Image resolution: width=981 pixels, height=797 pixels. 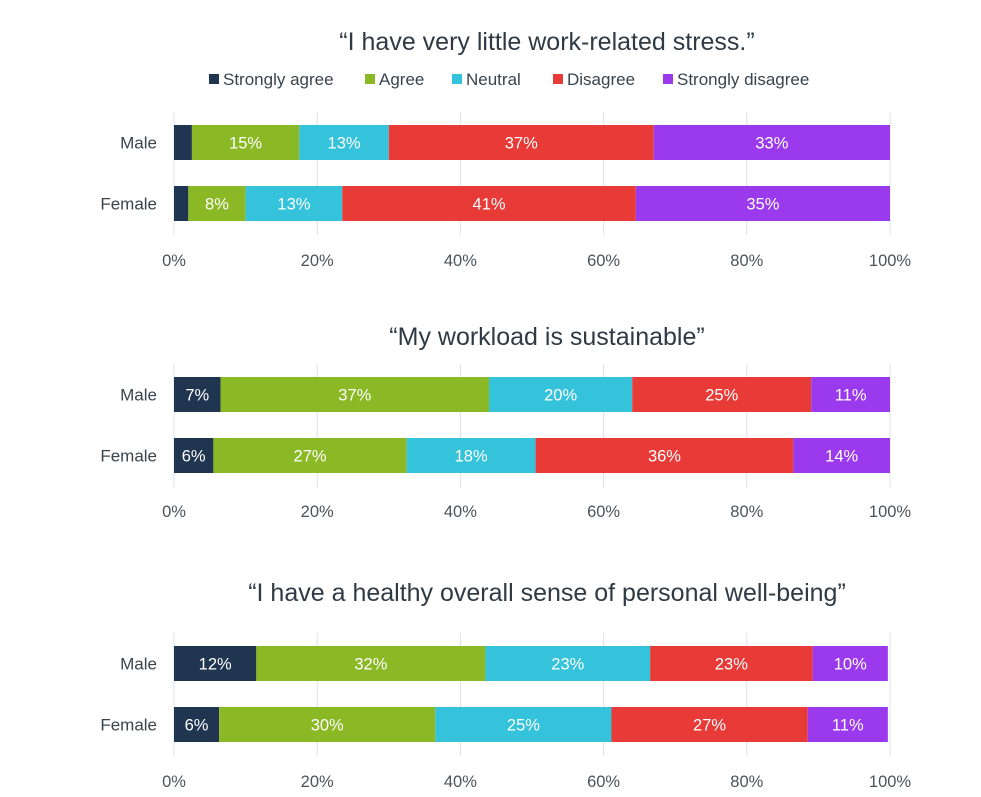 What do you see at coordinates (278, 79) in the screenshot?
I see `legend-label: Strongly agree` at bounding box center [278, 79].